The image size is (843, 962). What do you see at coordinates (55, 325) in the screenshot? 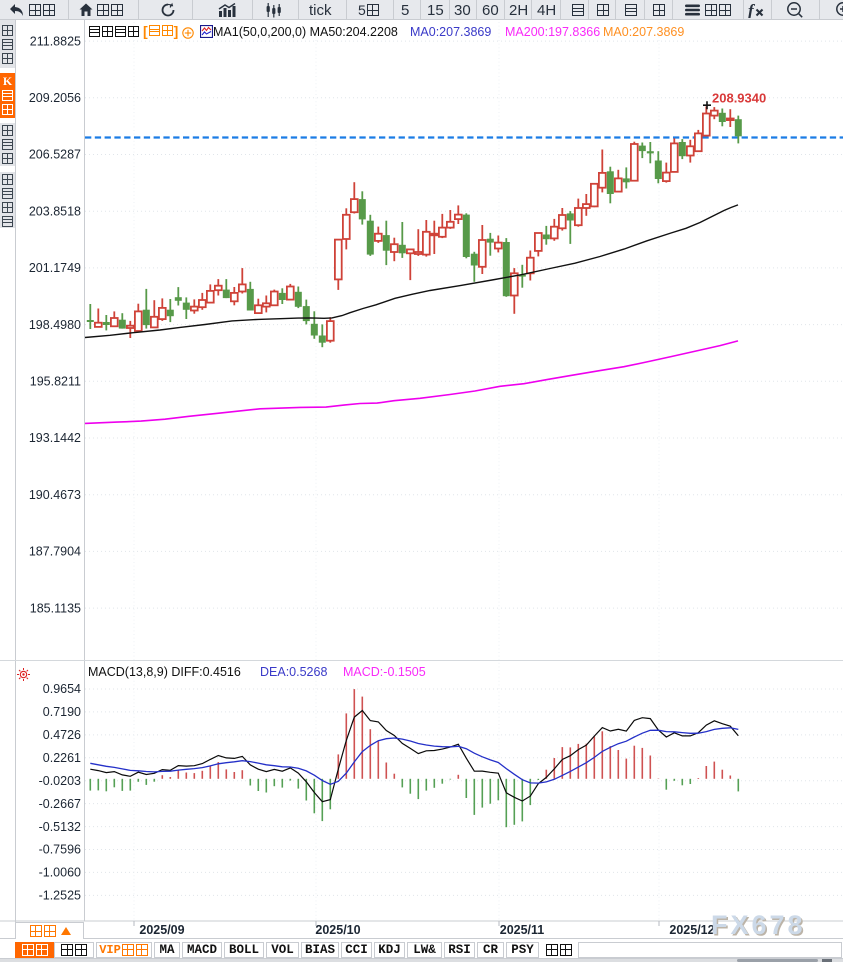
I see `svg-text: 198.4980` at bounding box center [55, 325].